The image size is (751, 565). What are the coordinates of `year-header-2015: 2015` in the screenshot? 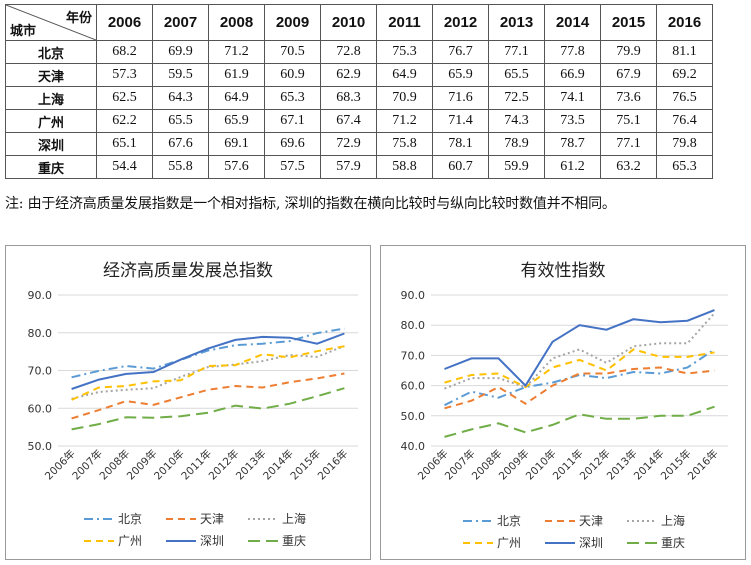 It's located at (628, 22).